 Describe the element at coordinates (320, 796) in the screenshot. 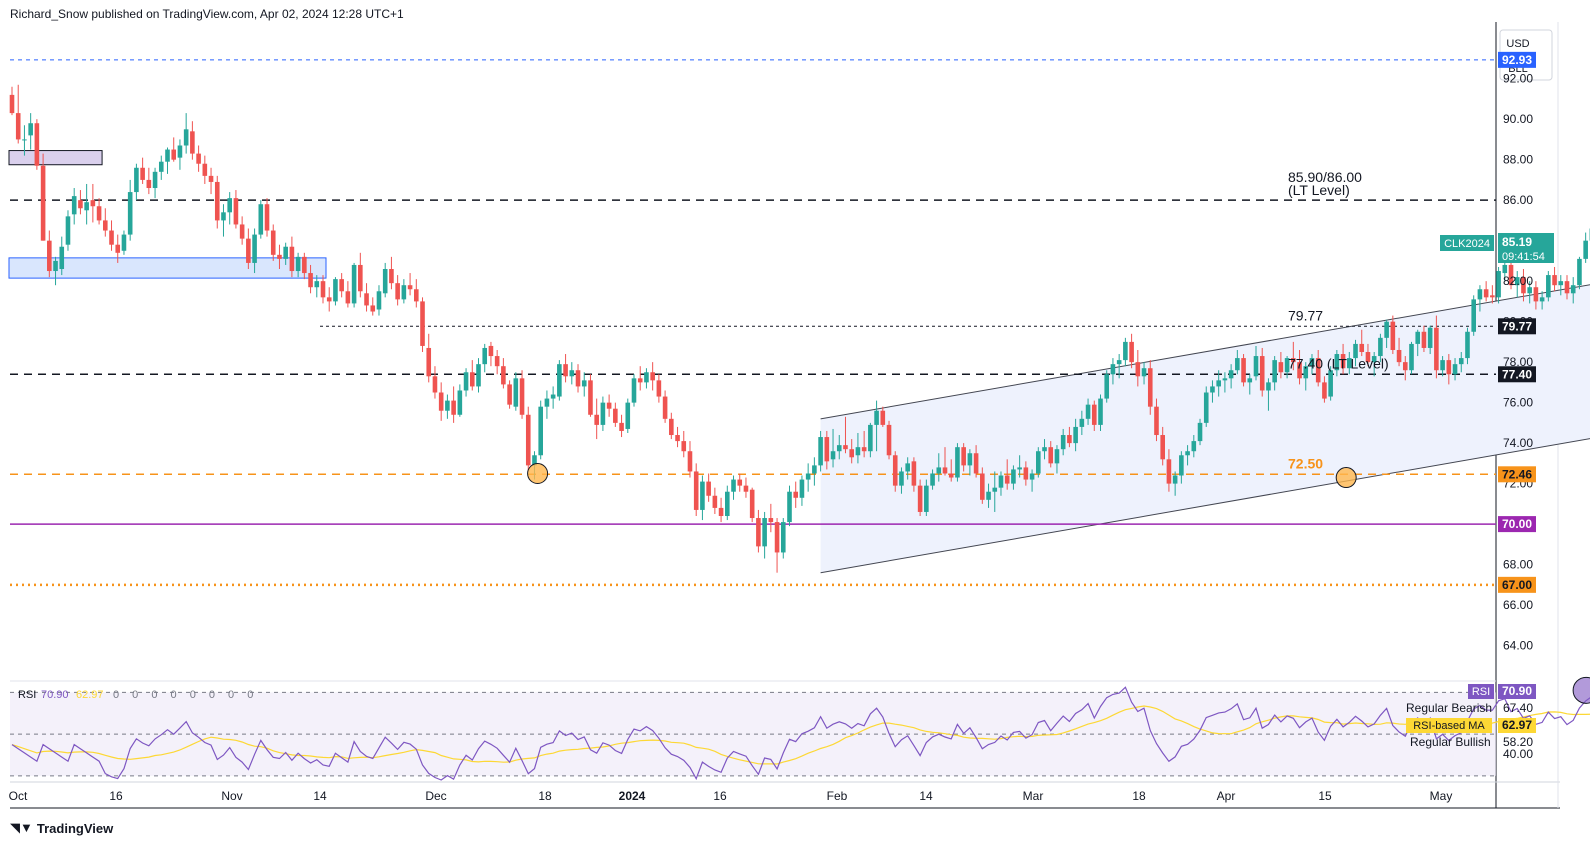

I see `x-tick-label: 14` at that location.